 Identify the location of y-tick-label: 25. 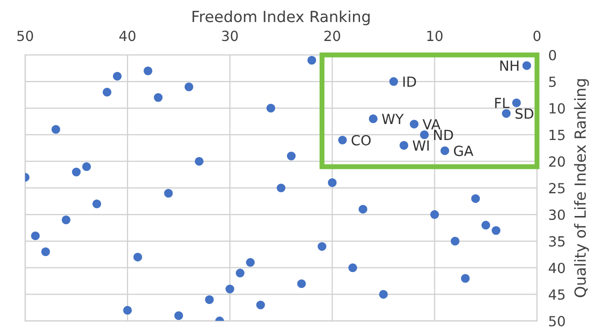
(557, 188).